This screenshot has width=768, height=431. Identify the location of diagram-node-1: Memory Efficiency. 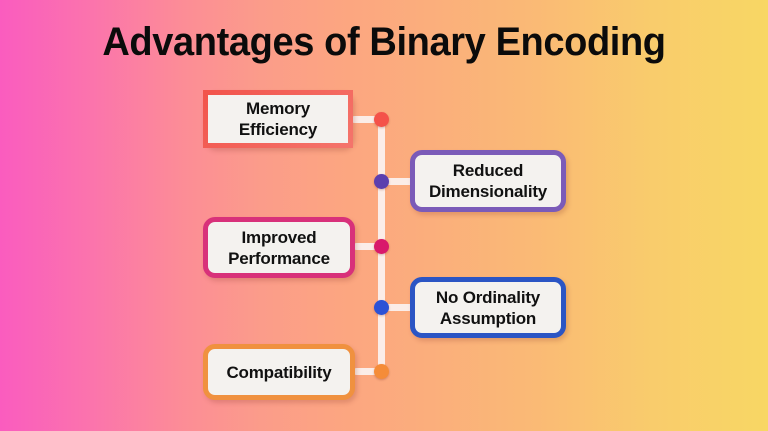
(278, 119).